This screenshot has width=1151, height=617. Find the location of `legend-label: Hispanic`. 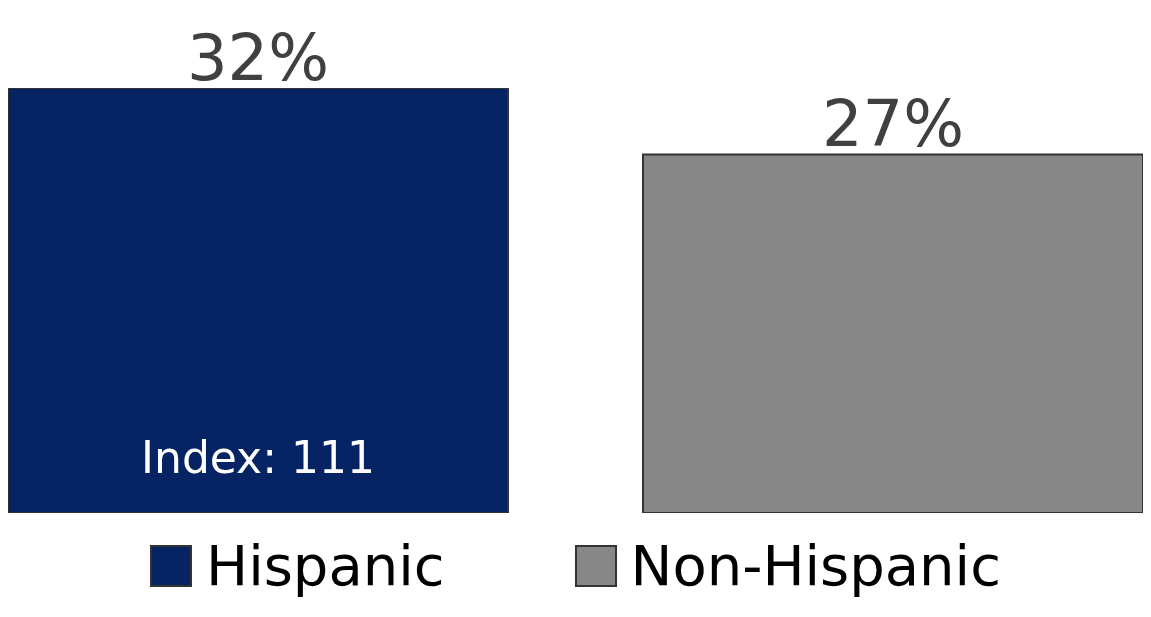

legend-label: Hispanic is located at coordinates (325, 565).